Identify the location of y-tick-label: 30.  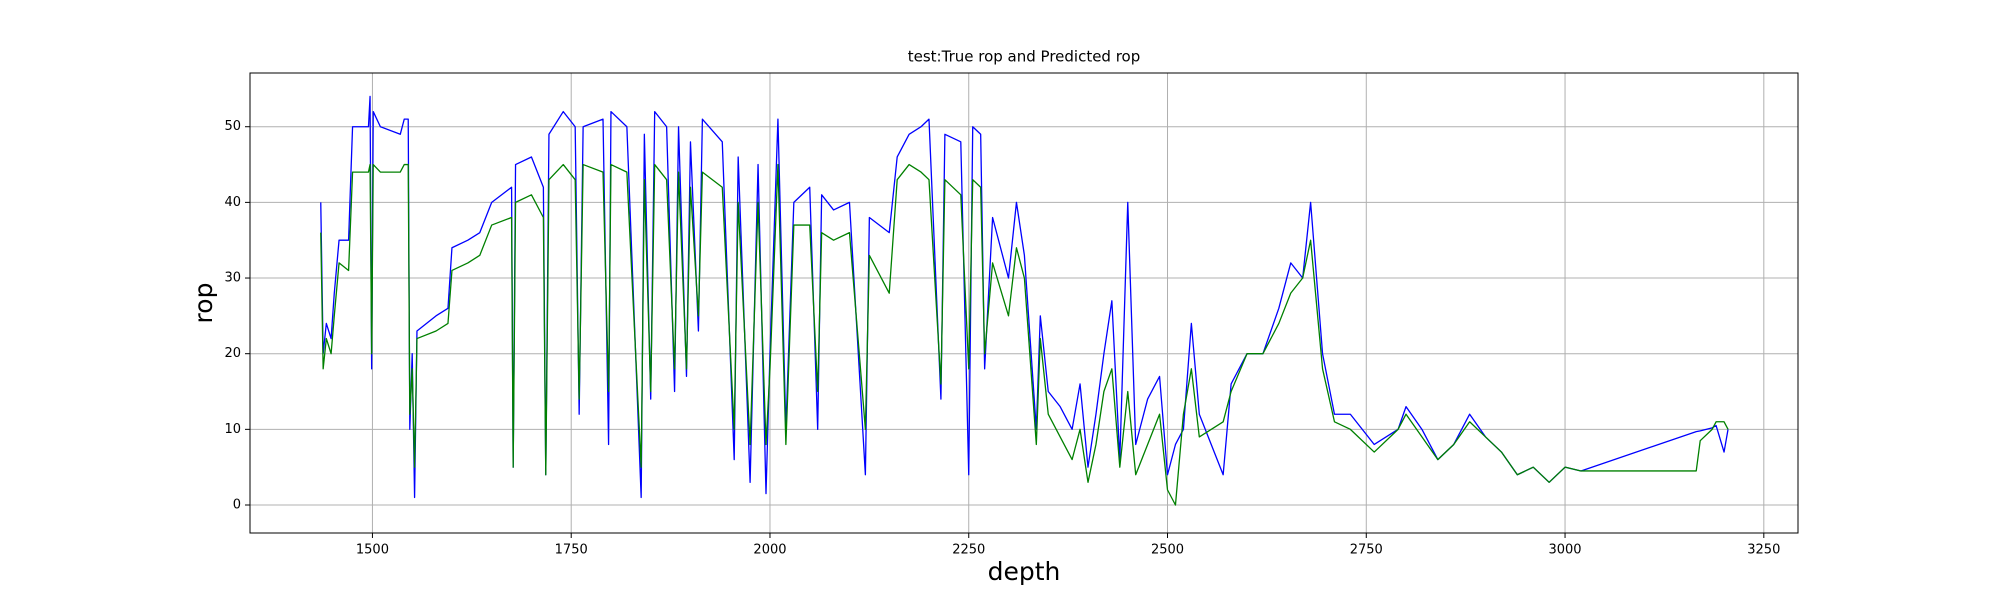
(232, 278).